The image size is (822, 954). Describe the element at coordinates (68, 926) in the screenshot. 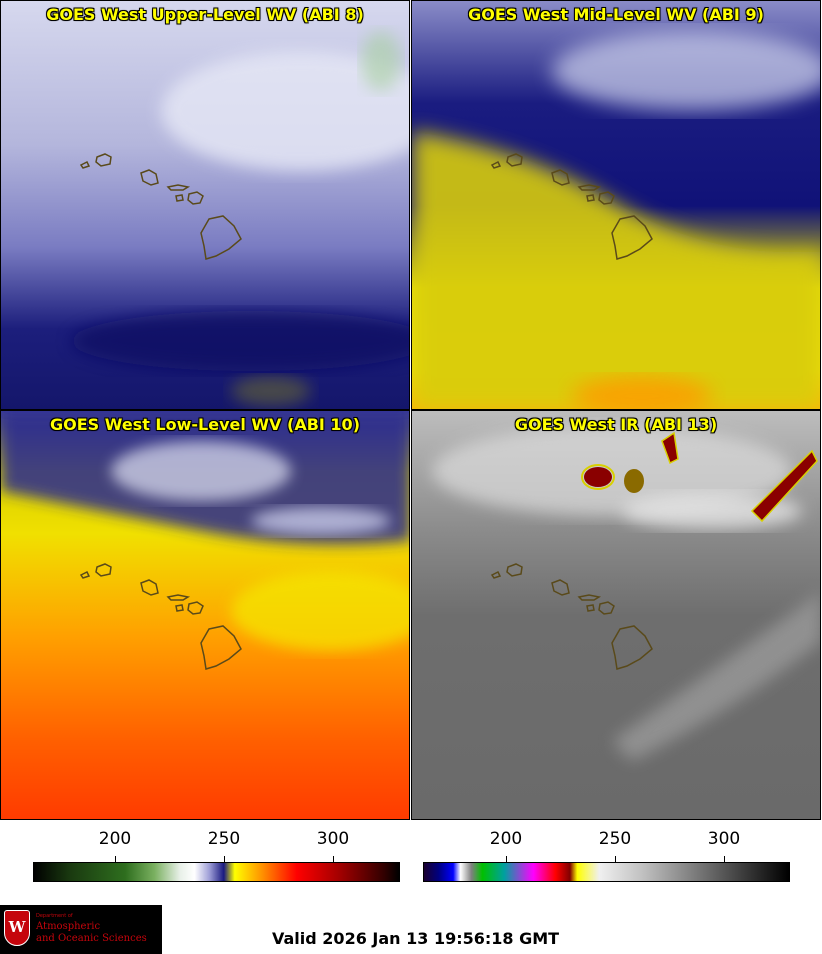

I see `logo-line-1: Atmospheric` at that location.